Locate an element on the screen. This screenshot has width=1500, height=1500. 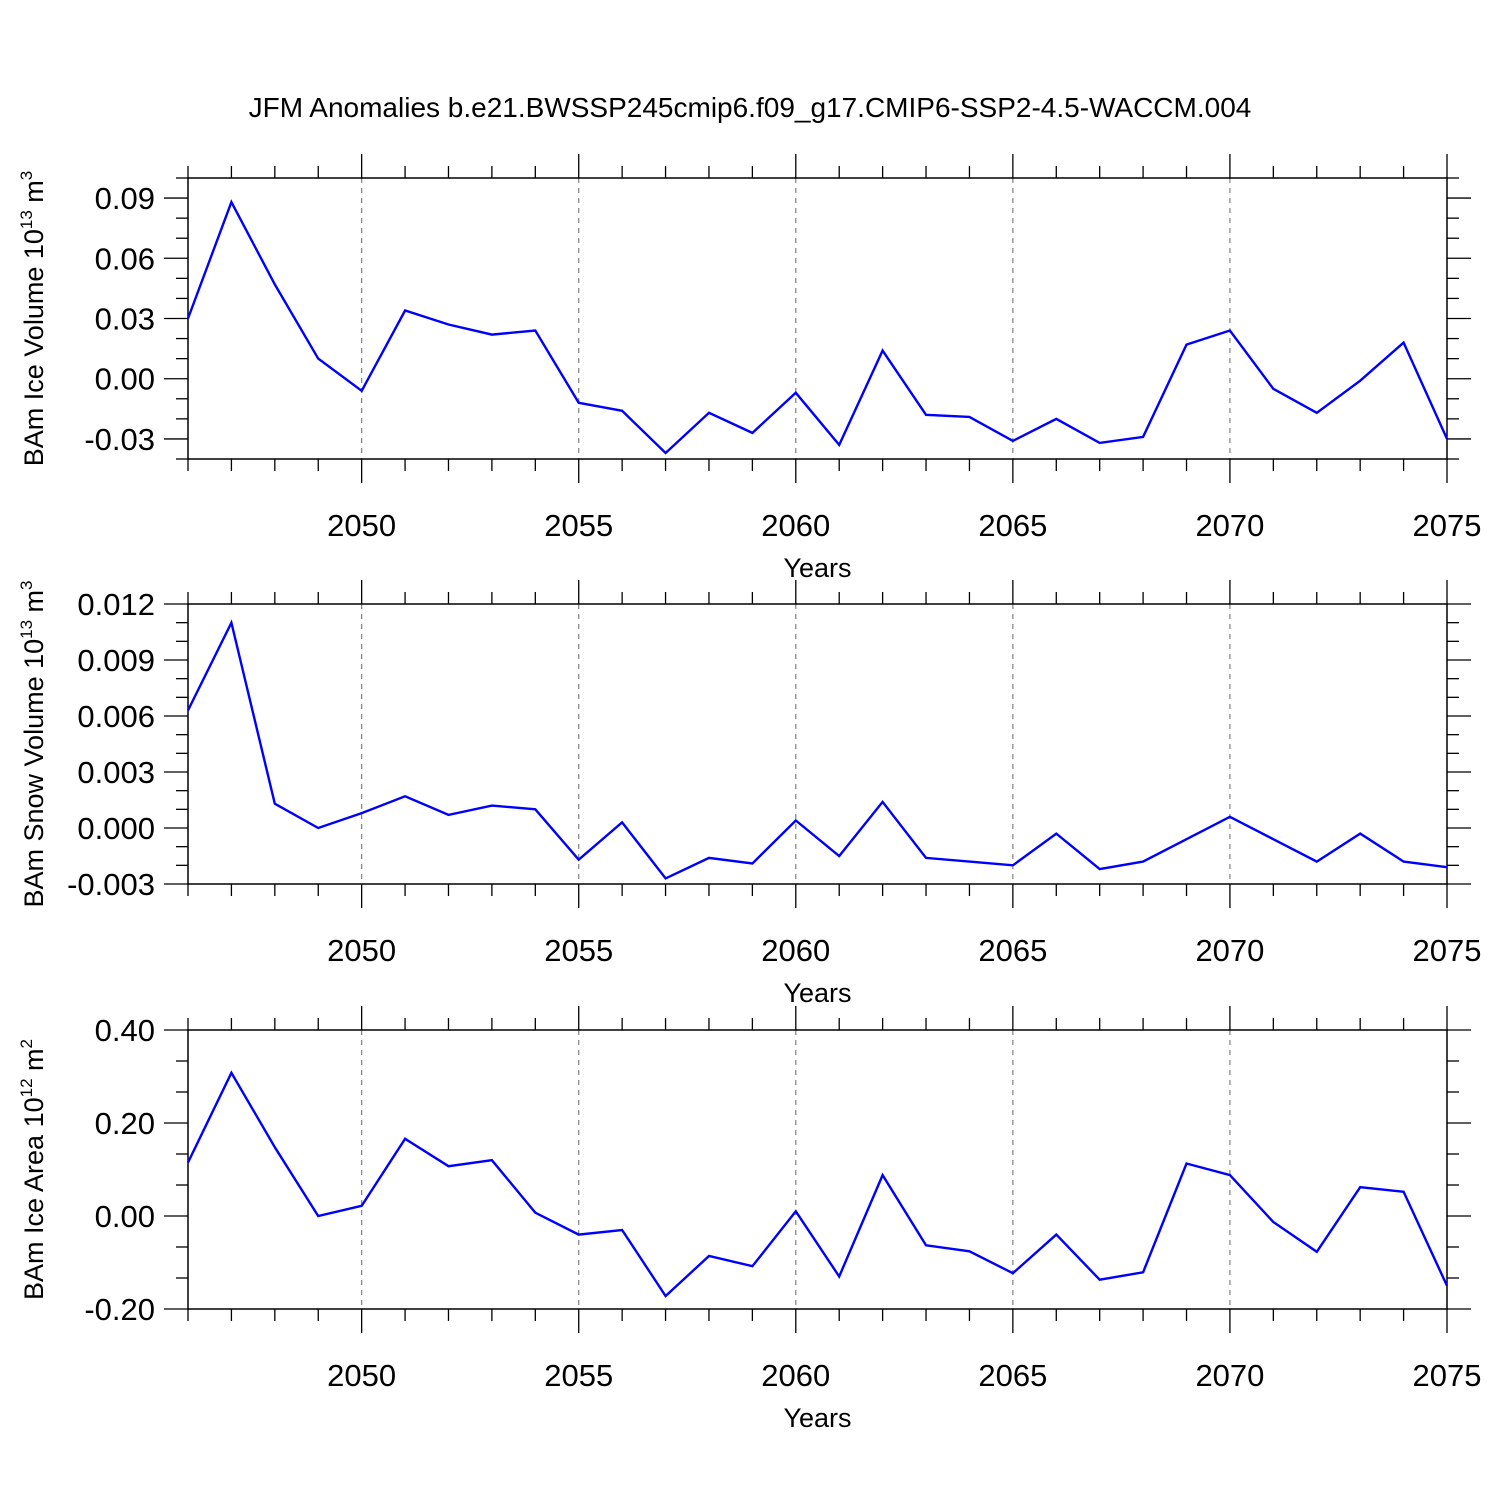
y-axis-label: BAm Ice Volume 1013 m3 is located at coordinates (33, 319).